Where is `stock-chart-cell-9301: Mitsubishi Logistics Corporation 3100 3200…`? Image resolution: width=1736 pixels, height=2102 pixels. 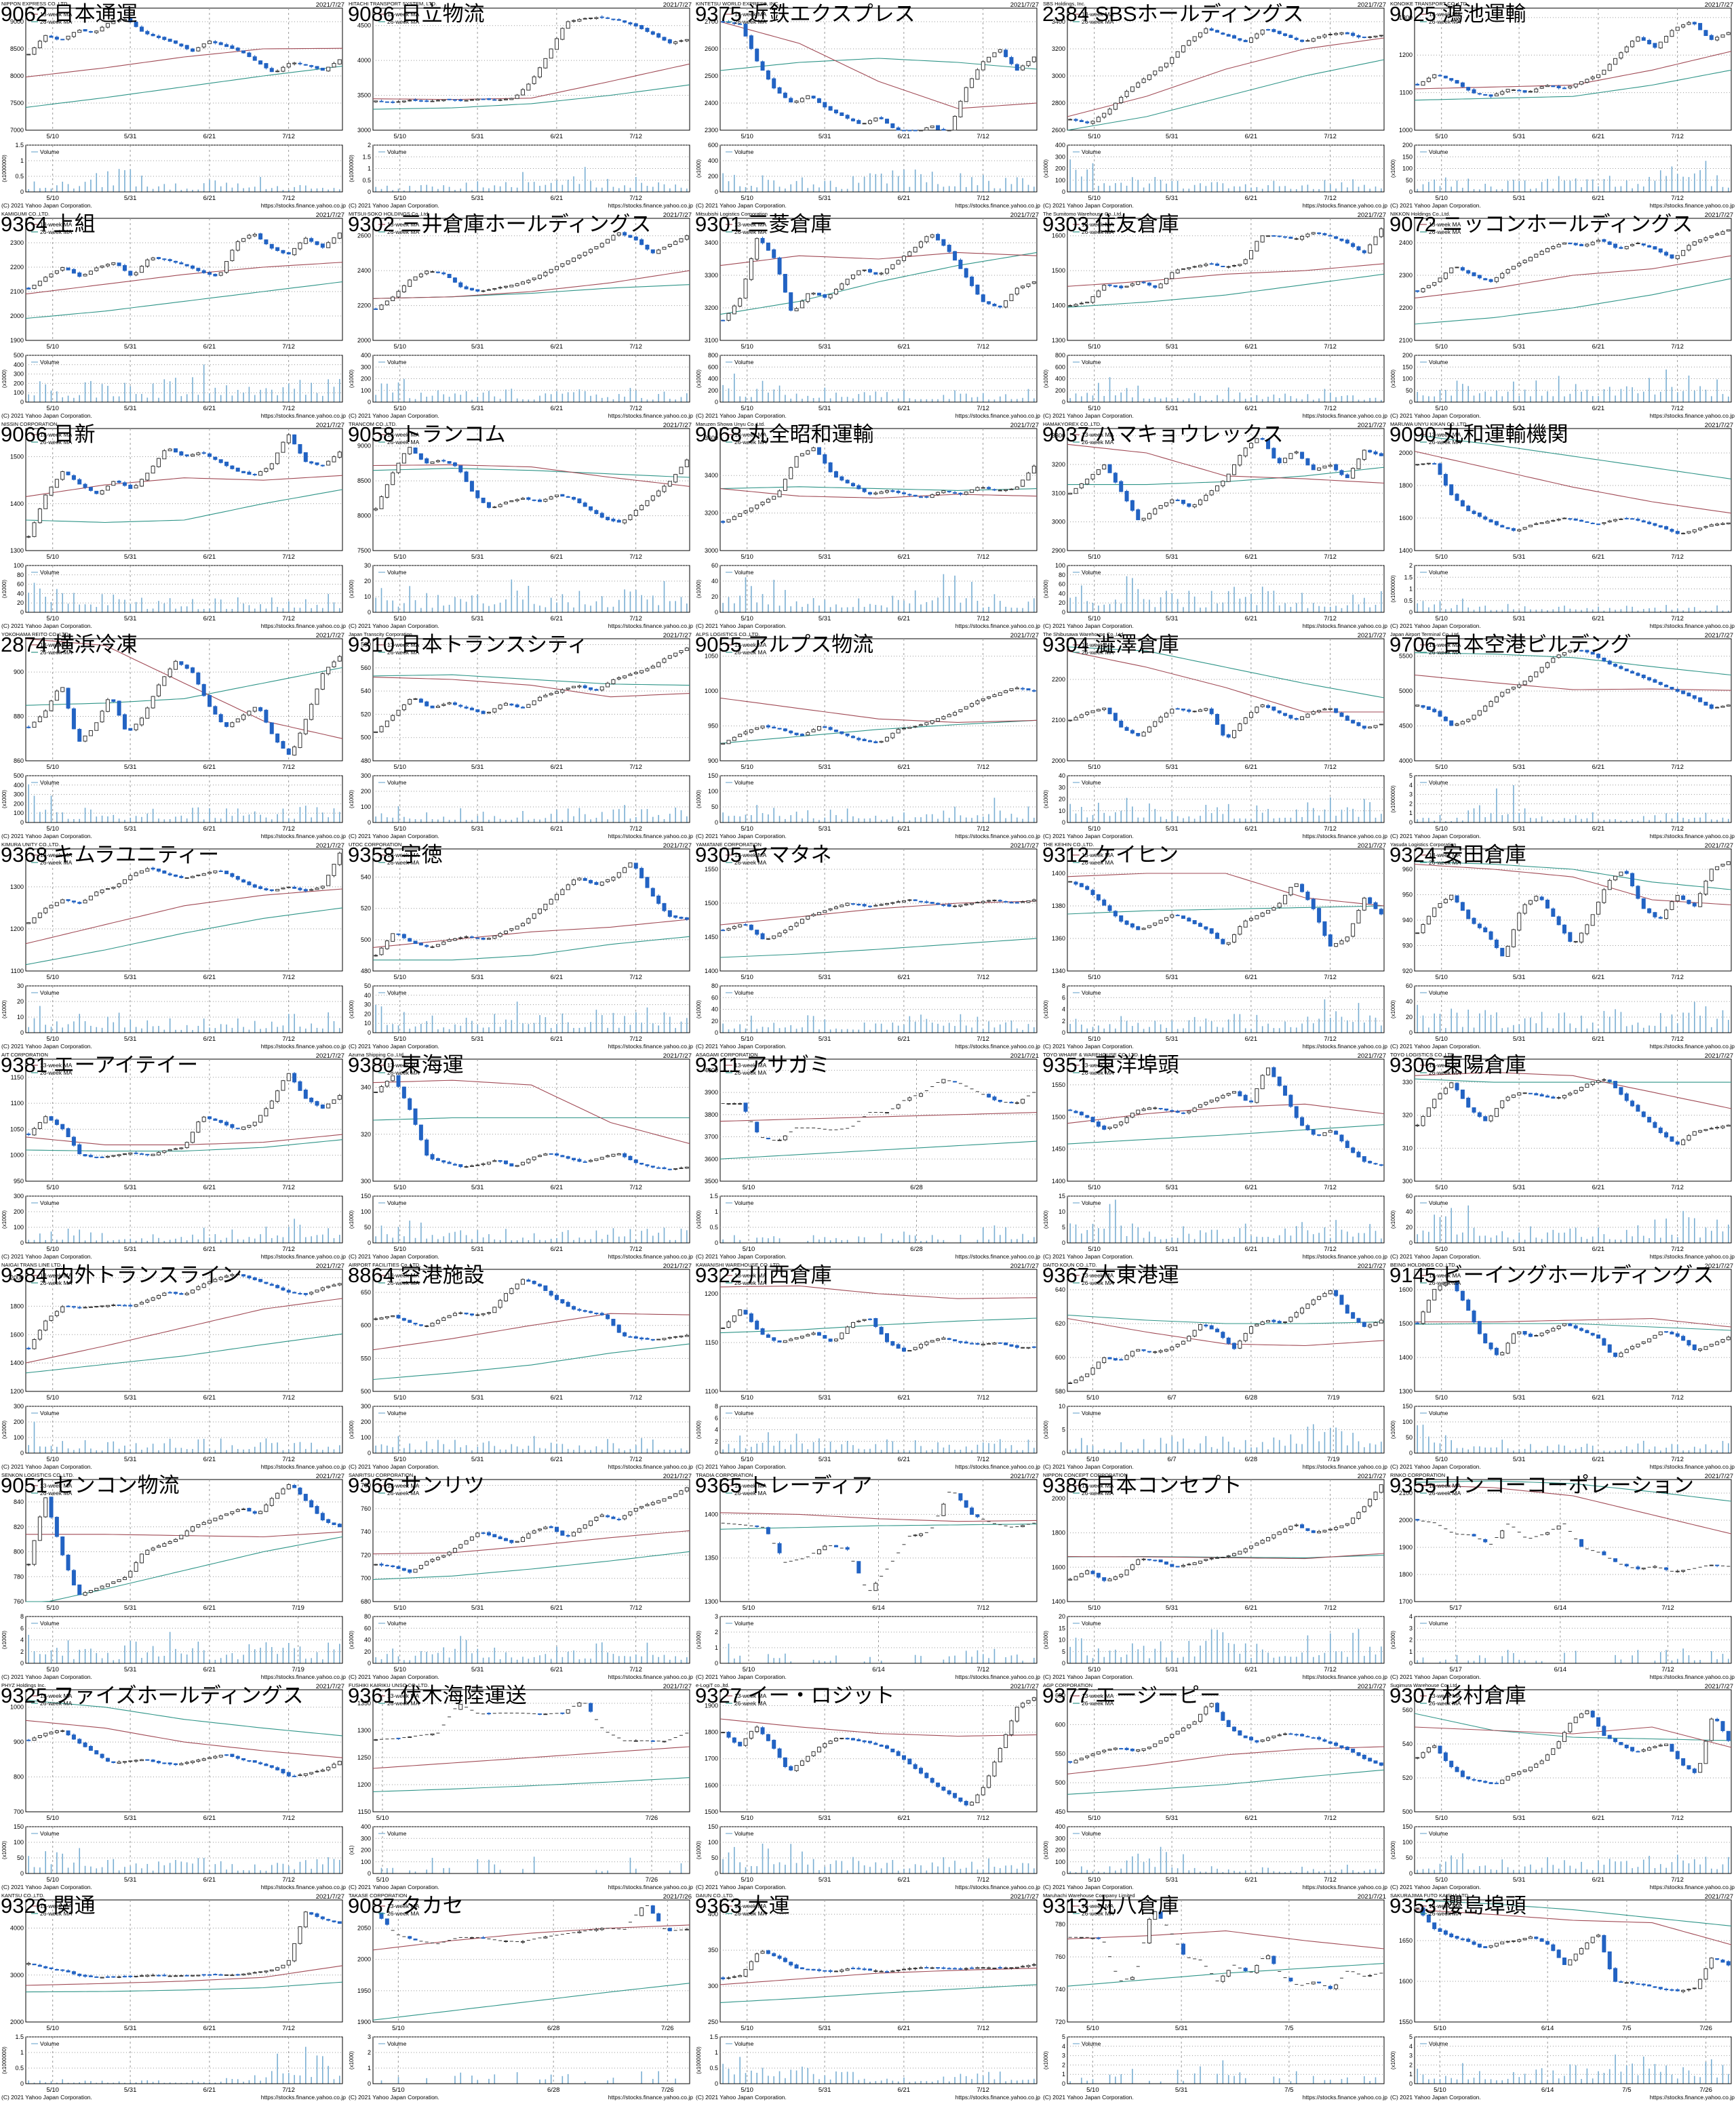 stock-chart-cell-9301: Mitsubishi Logistics Corporation 3100 3200… is located at coordinates (868, 315).